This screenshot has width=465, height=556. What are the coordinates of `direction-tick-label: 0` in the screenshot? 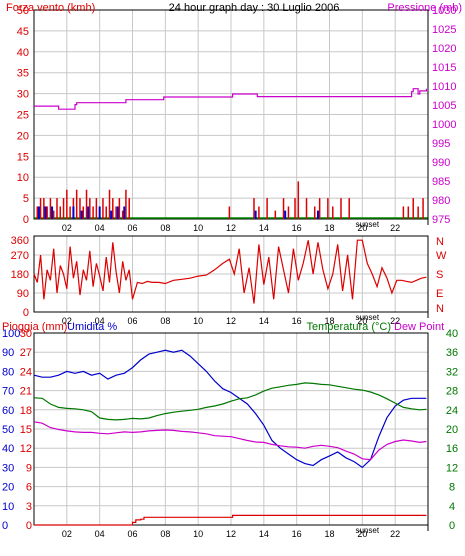 It's located at (26, 313).